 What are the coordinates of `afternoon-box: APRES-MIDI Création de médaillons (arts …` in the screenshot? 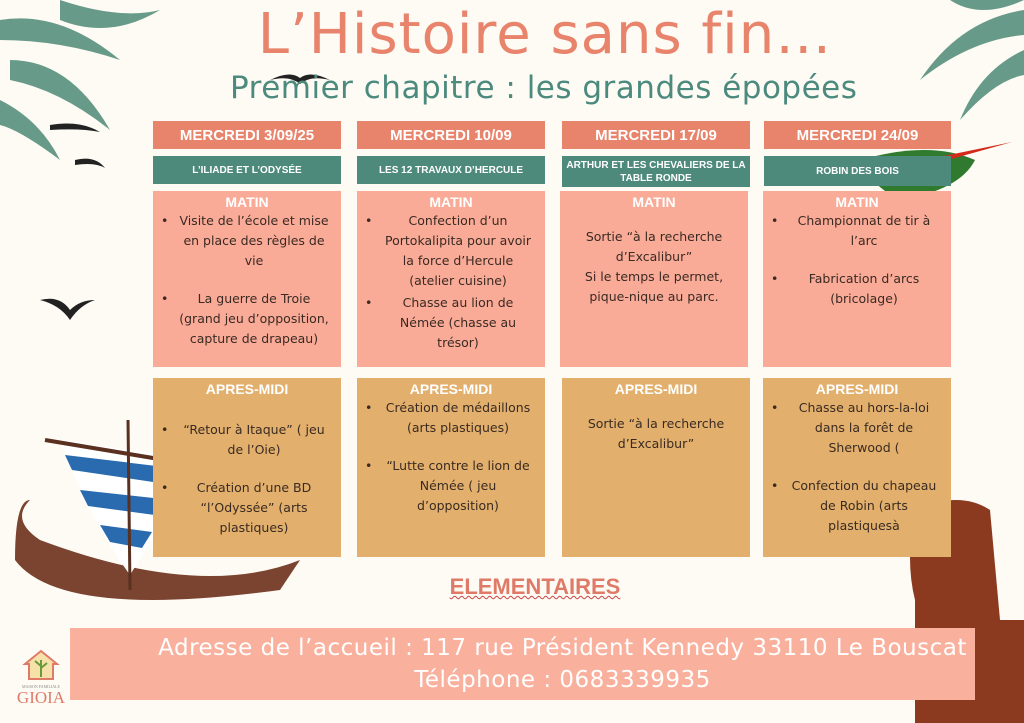 It's located at (451, 467).